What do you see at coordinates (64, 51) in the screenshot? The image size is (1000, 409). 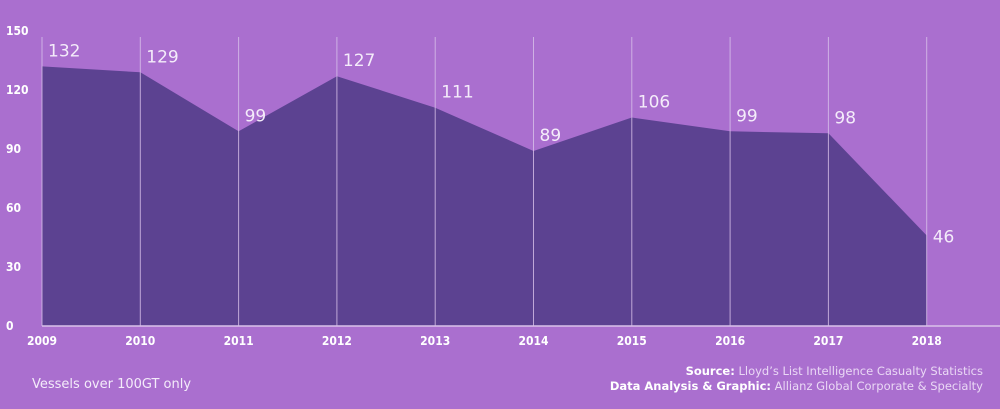 I see `data-label: 132` at bounding box center [64, 51].